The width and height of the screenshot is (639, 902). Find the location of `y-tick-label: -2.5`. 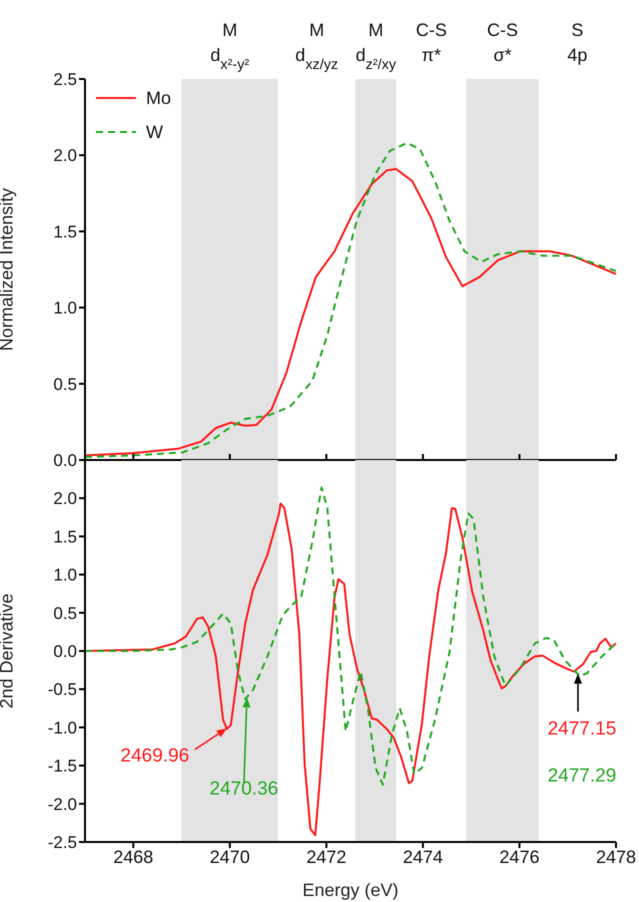

y-tick-label: -2.5 is located at coordinates (62, 842).